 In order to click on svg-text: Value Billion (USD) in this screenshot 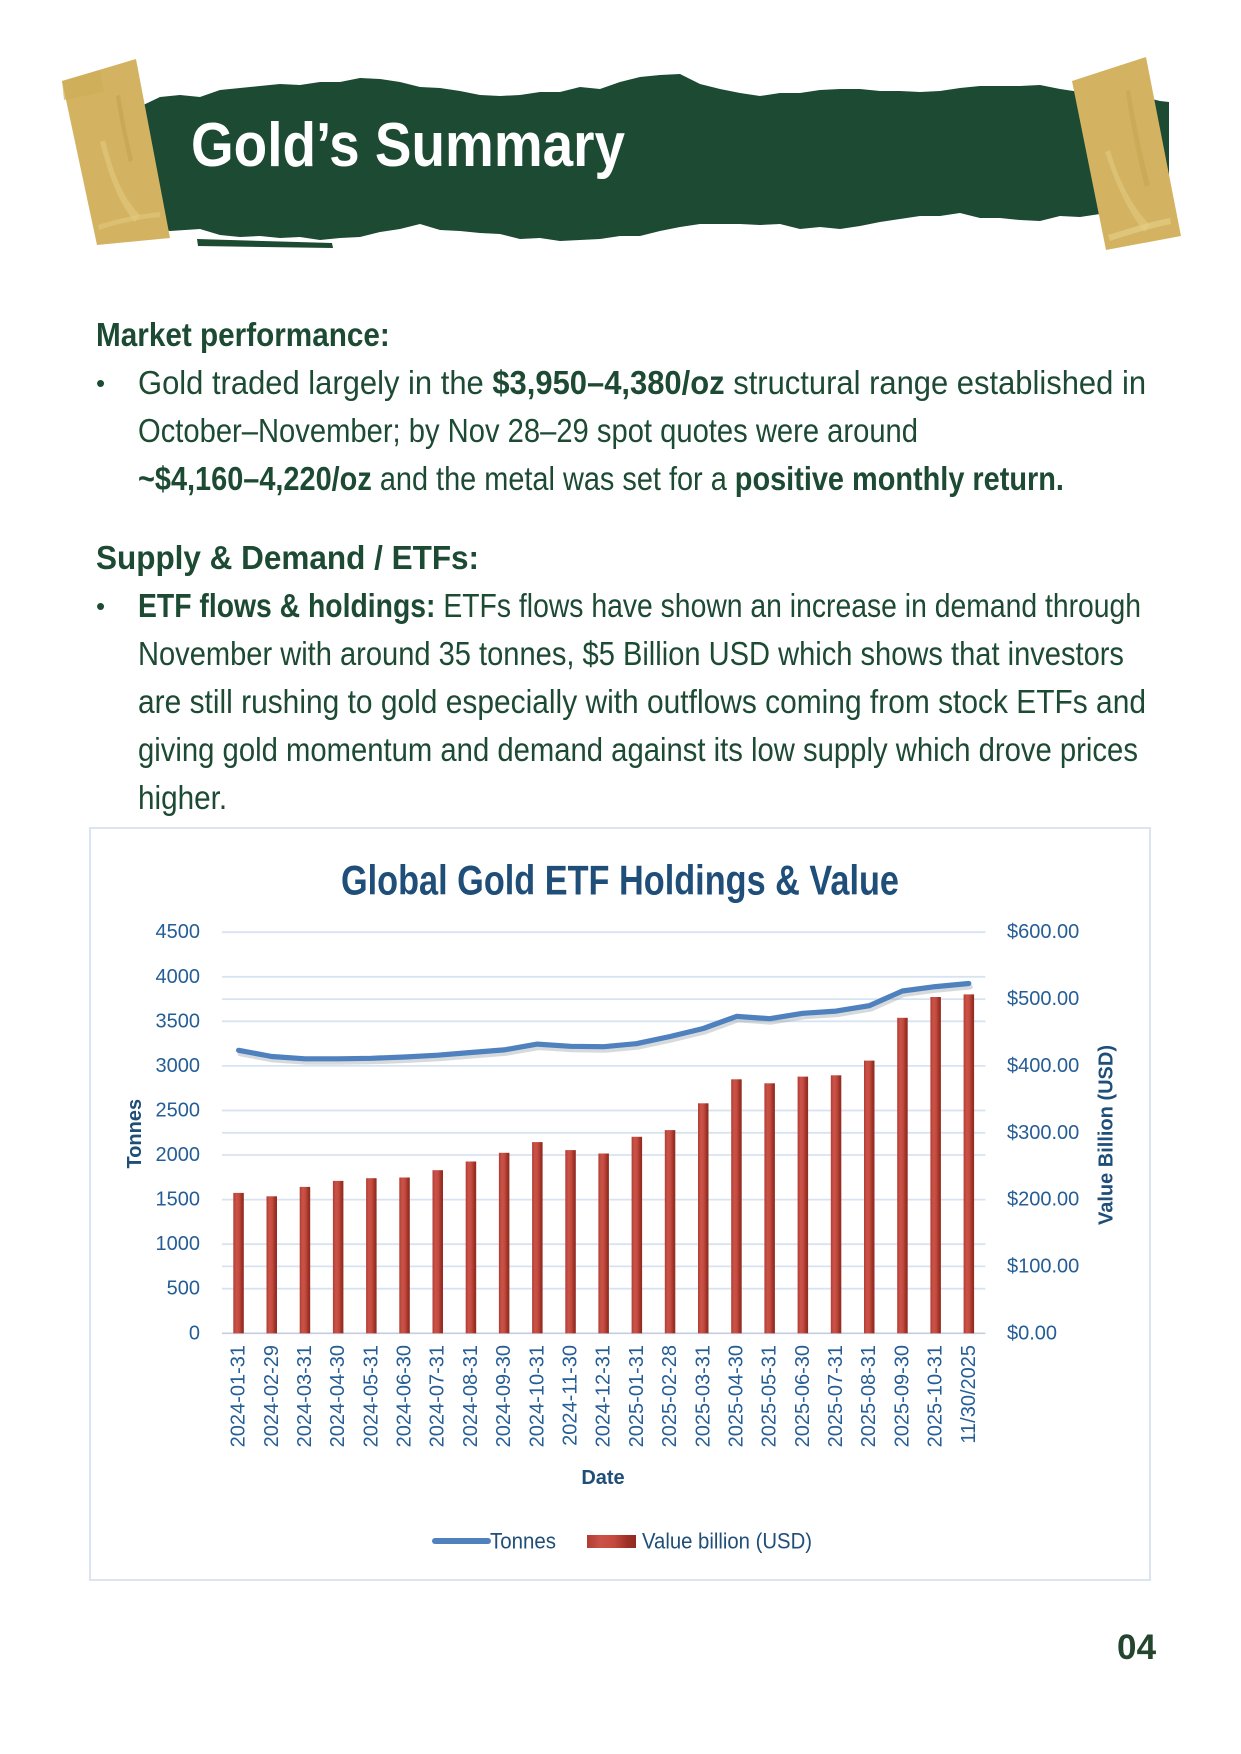, I will do `click(1107, 1135)`.